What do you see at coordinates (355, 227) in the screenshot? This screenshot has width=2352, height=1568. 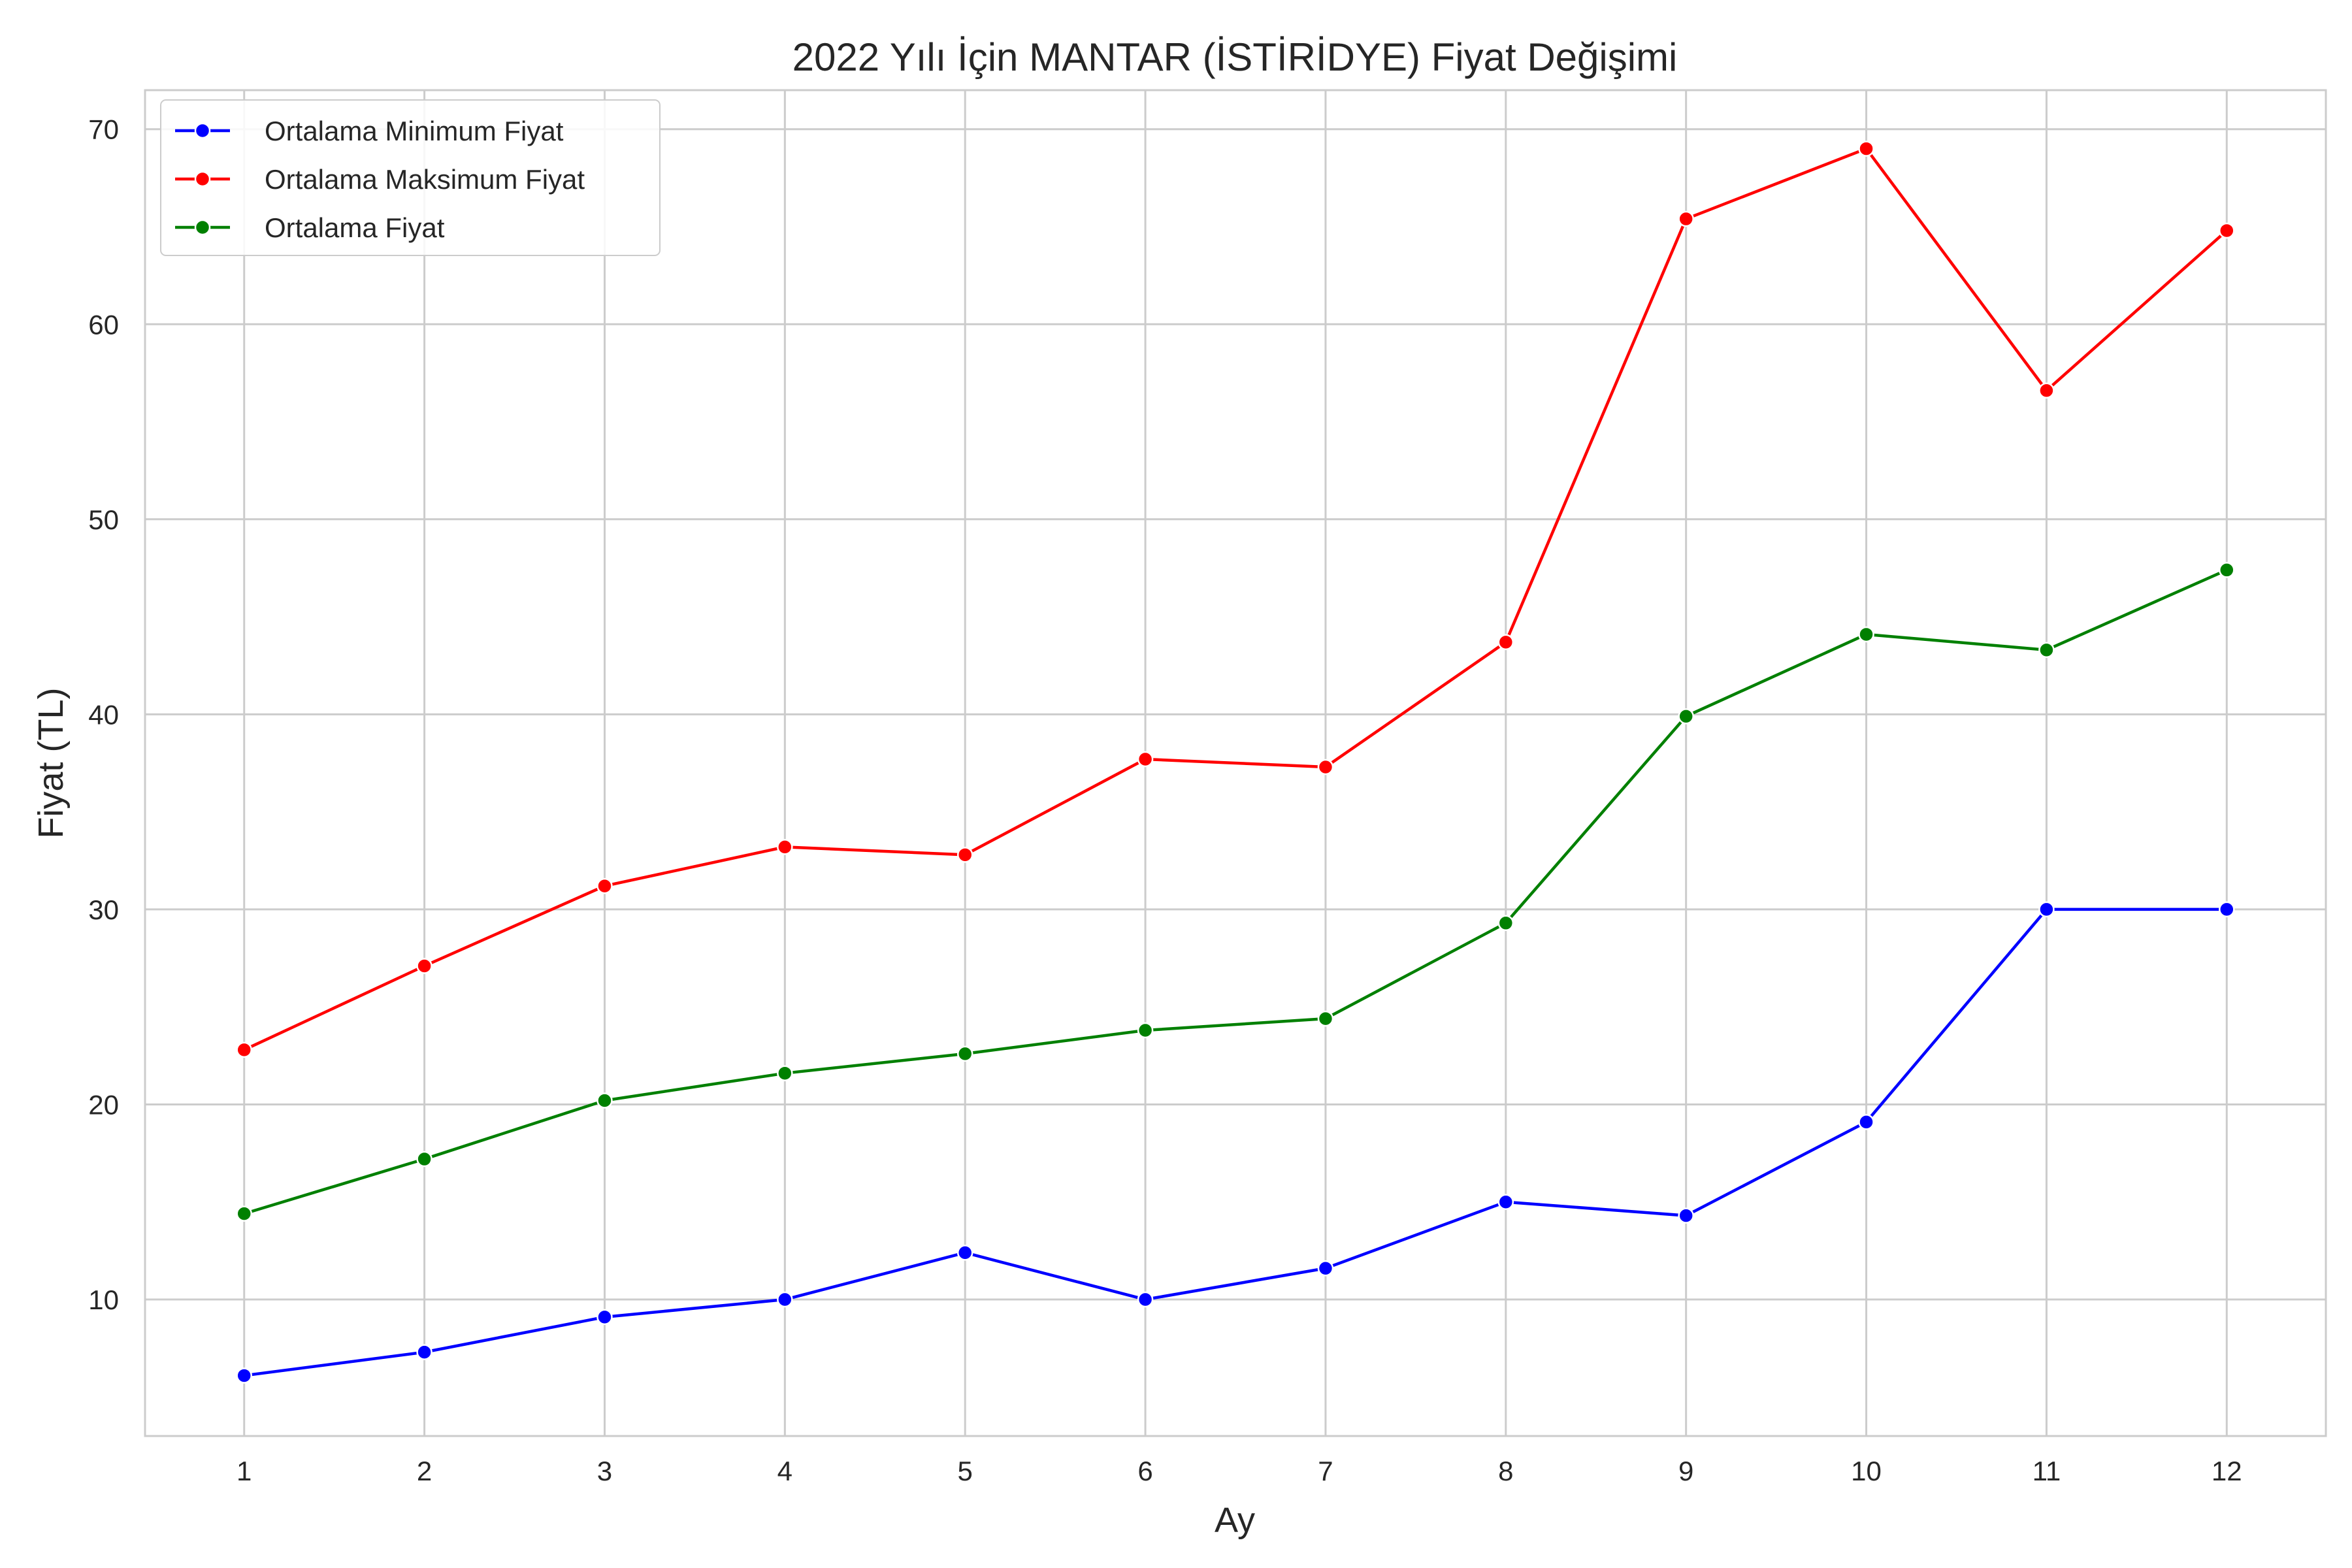 I see `legend-label: Ortalama Fiyat` at bounding box center [355, 227].